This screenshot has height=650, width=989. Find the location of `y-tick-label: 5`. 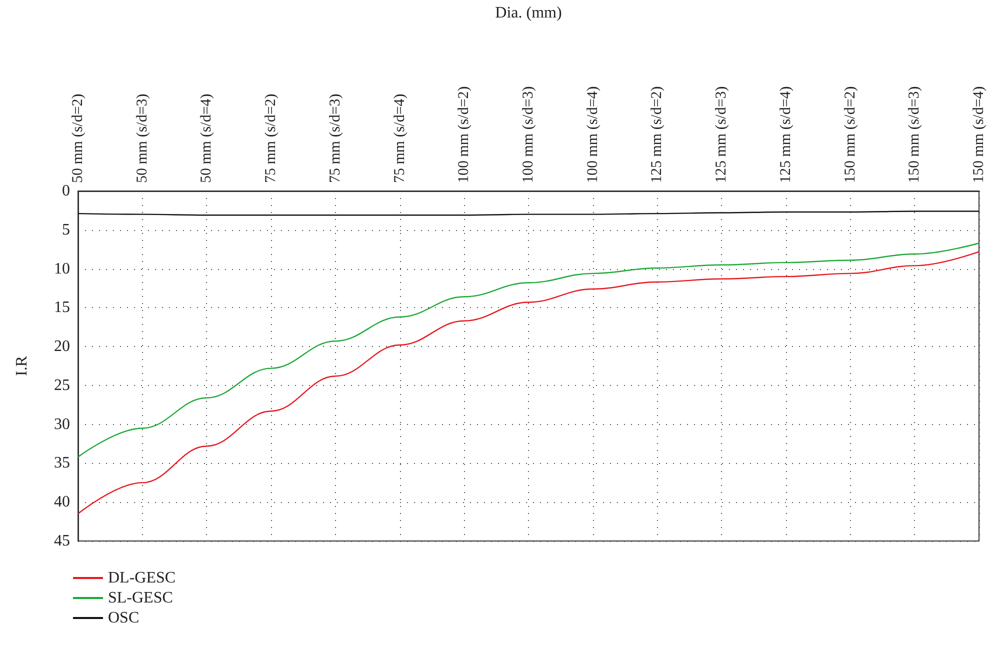

y-tick-label: 5 is located at coordinates (66, 229).